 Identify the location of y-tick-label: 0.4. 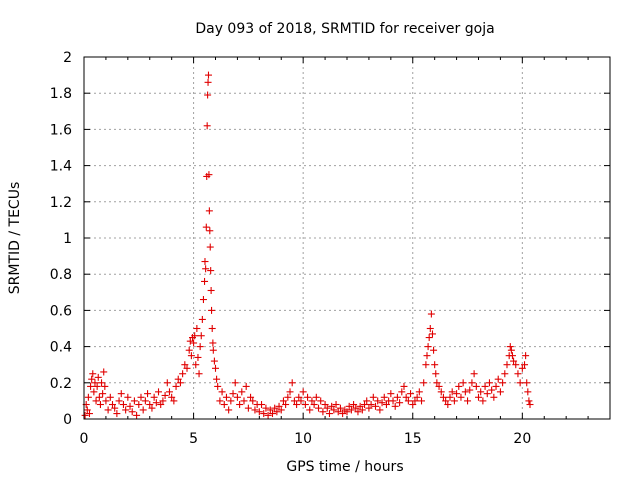
(61, 348).